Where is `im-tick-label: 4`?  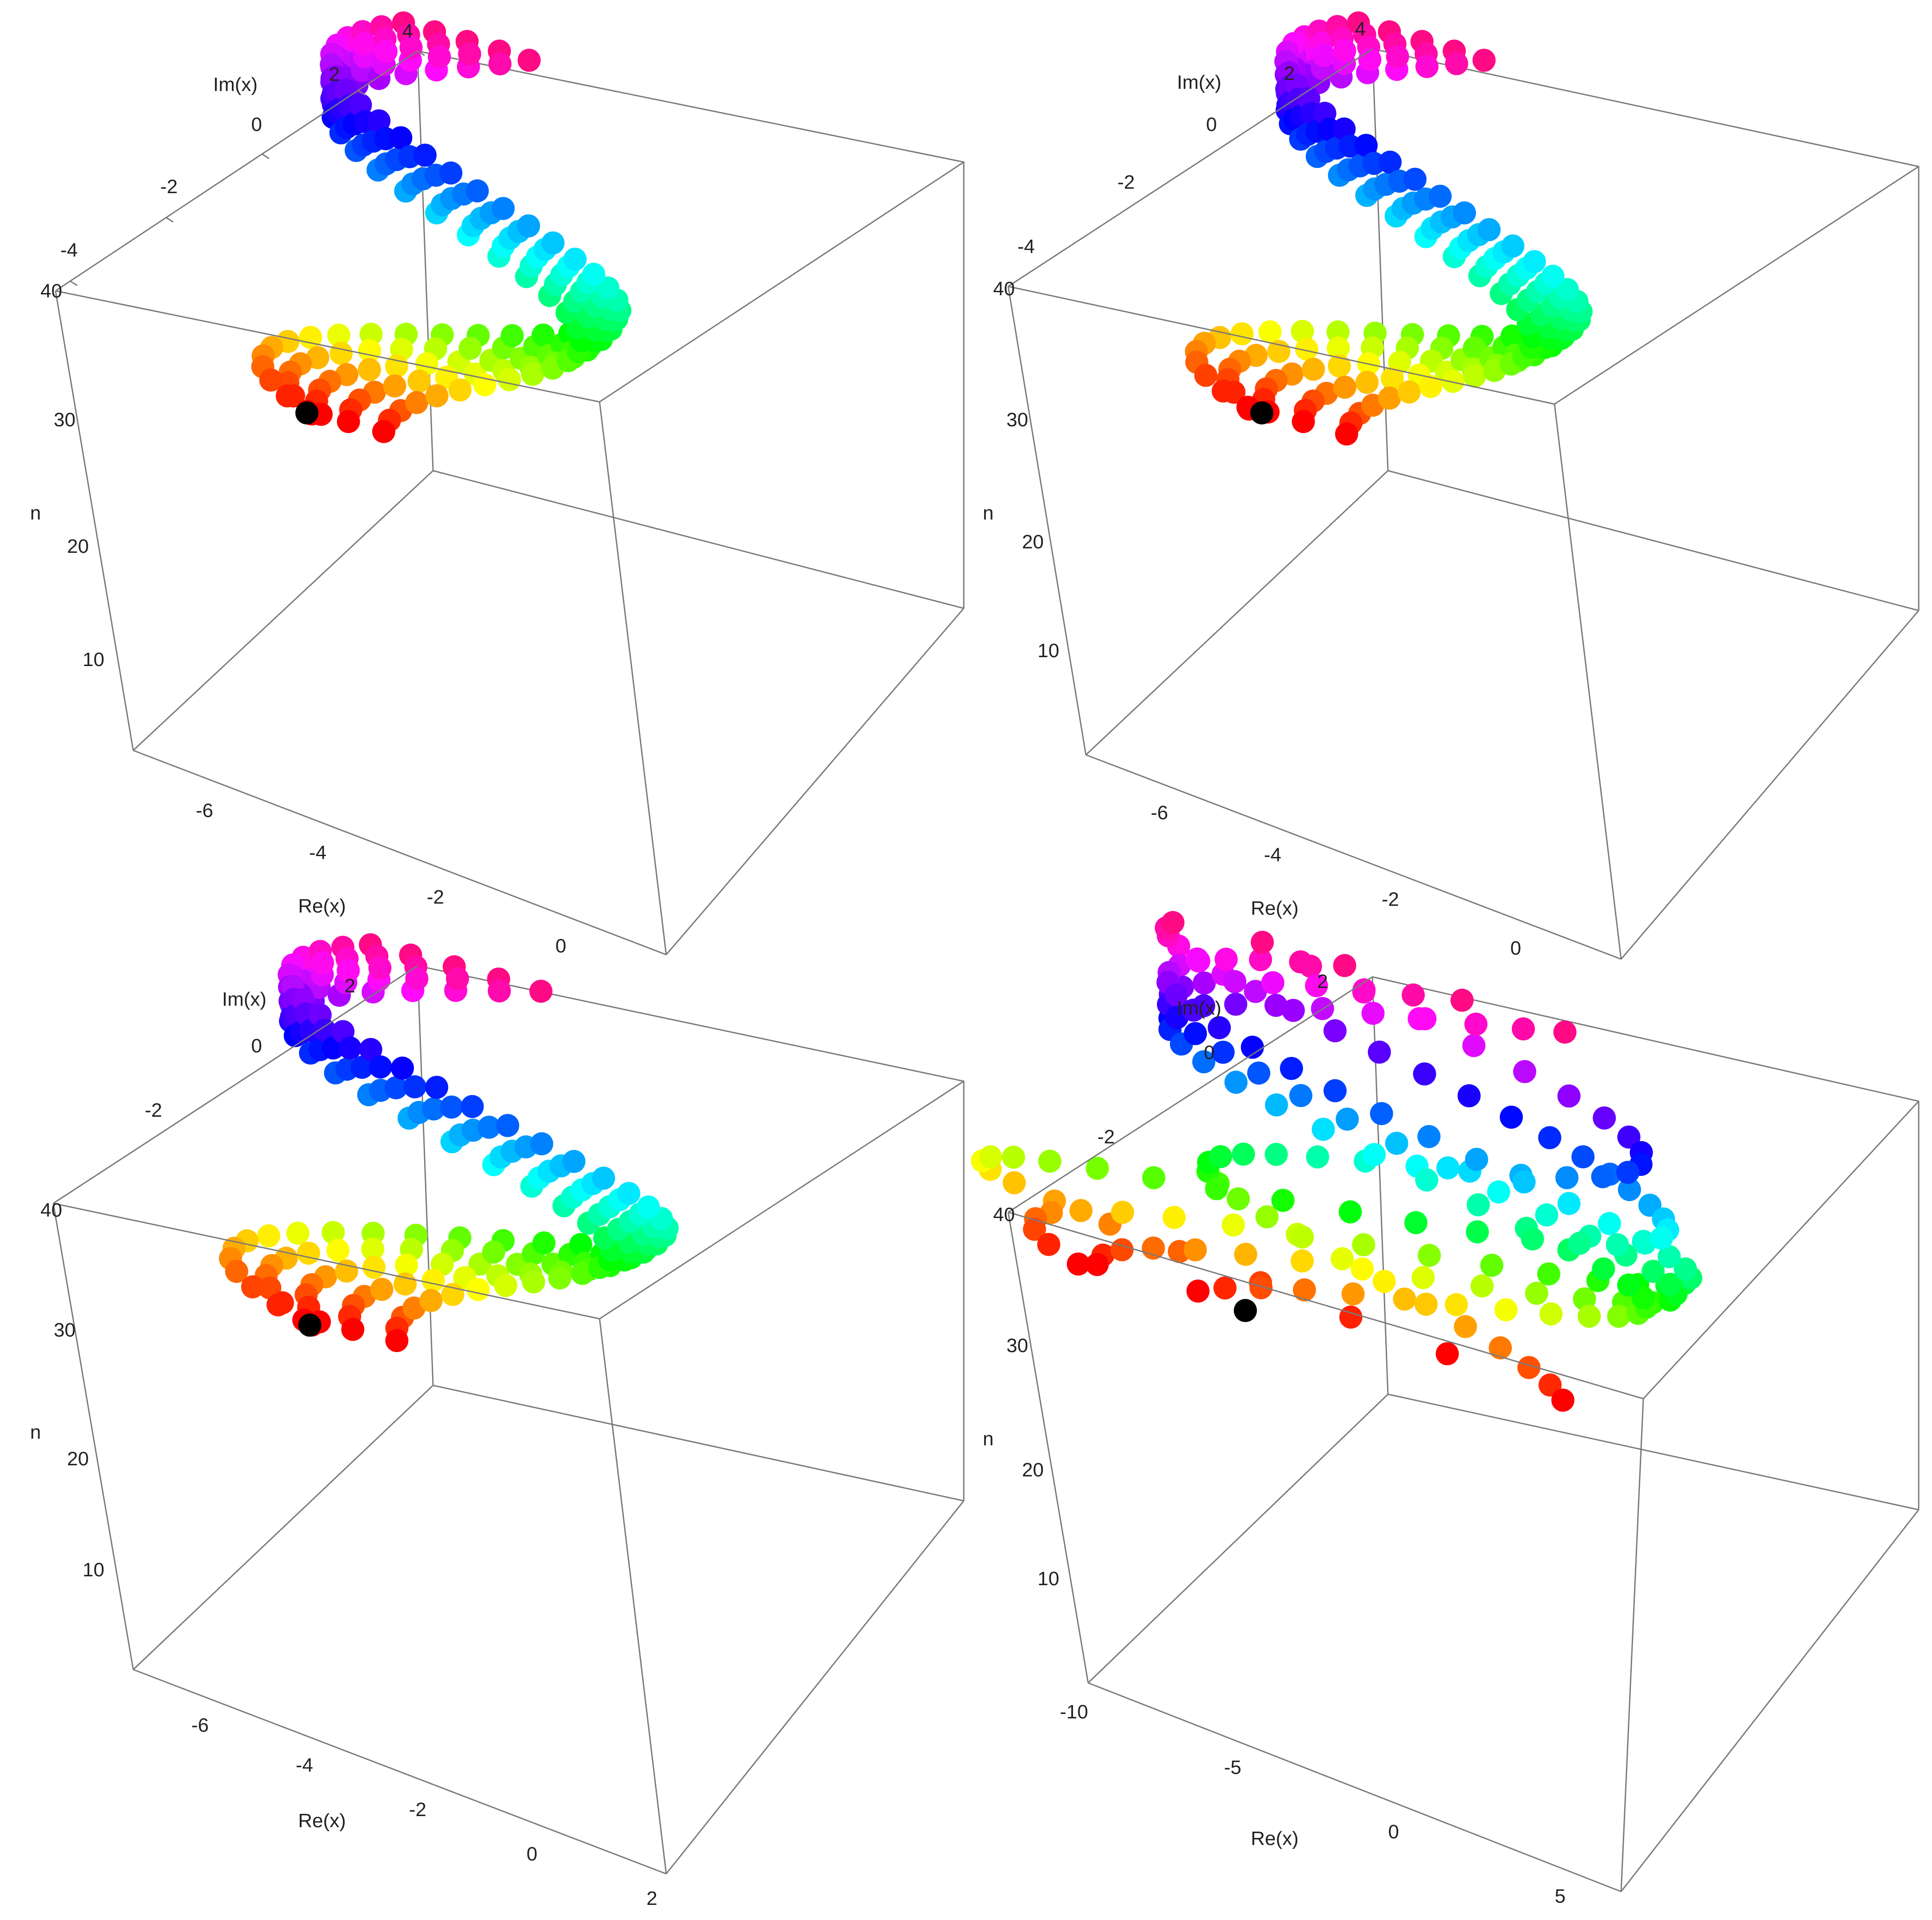 im-tick-label: 4 is located at coordinates (407, 31).